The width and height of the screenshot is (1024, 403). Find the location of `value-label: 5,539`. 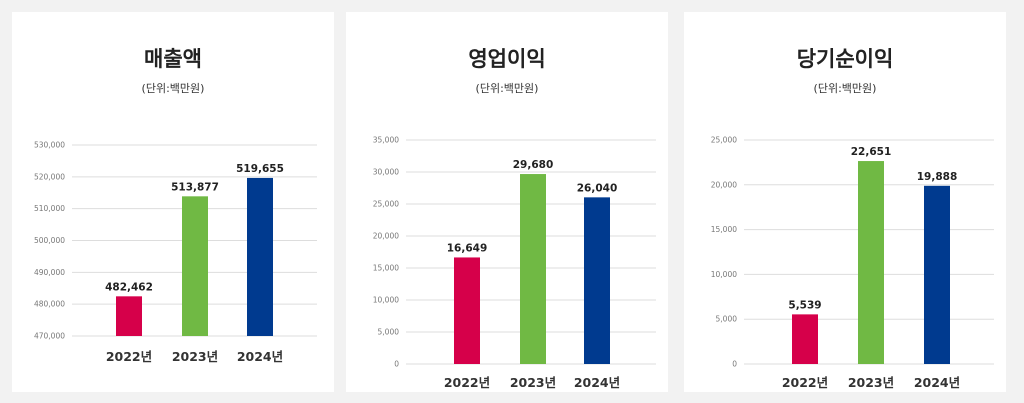

value-label: 5,539 is located at coordinates (804, 305).